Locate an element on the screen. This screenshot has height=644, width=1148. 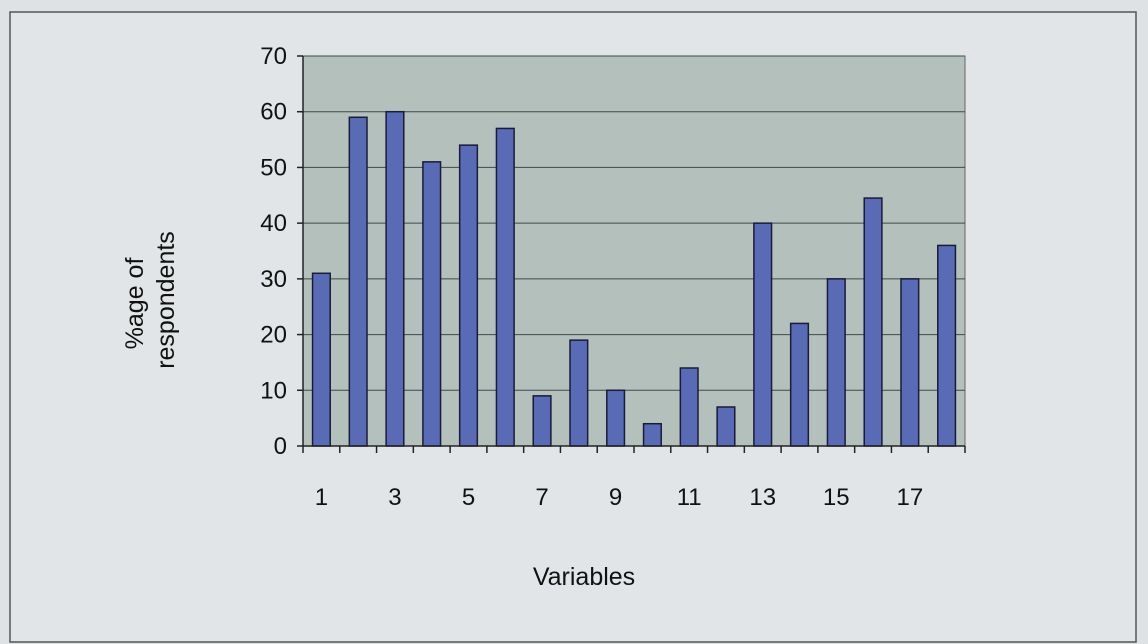
y-tick-label: 0 is located at coordinates (280, 446).